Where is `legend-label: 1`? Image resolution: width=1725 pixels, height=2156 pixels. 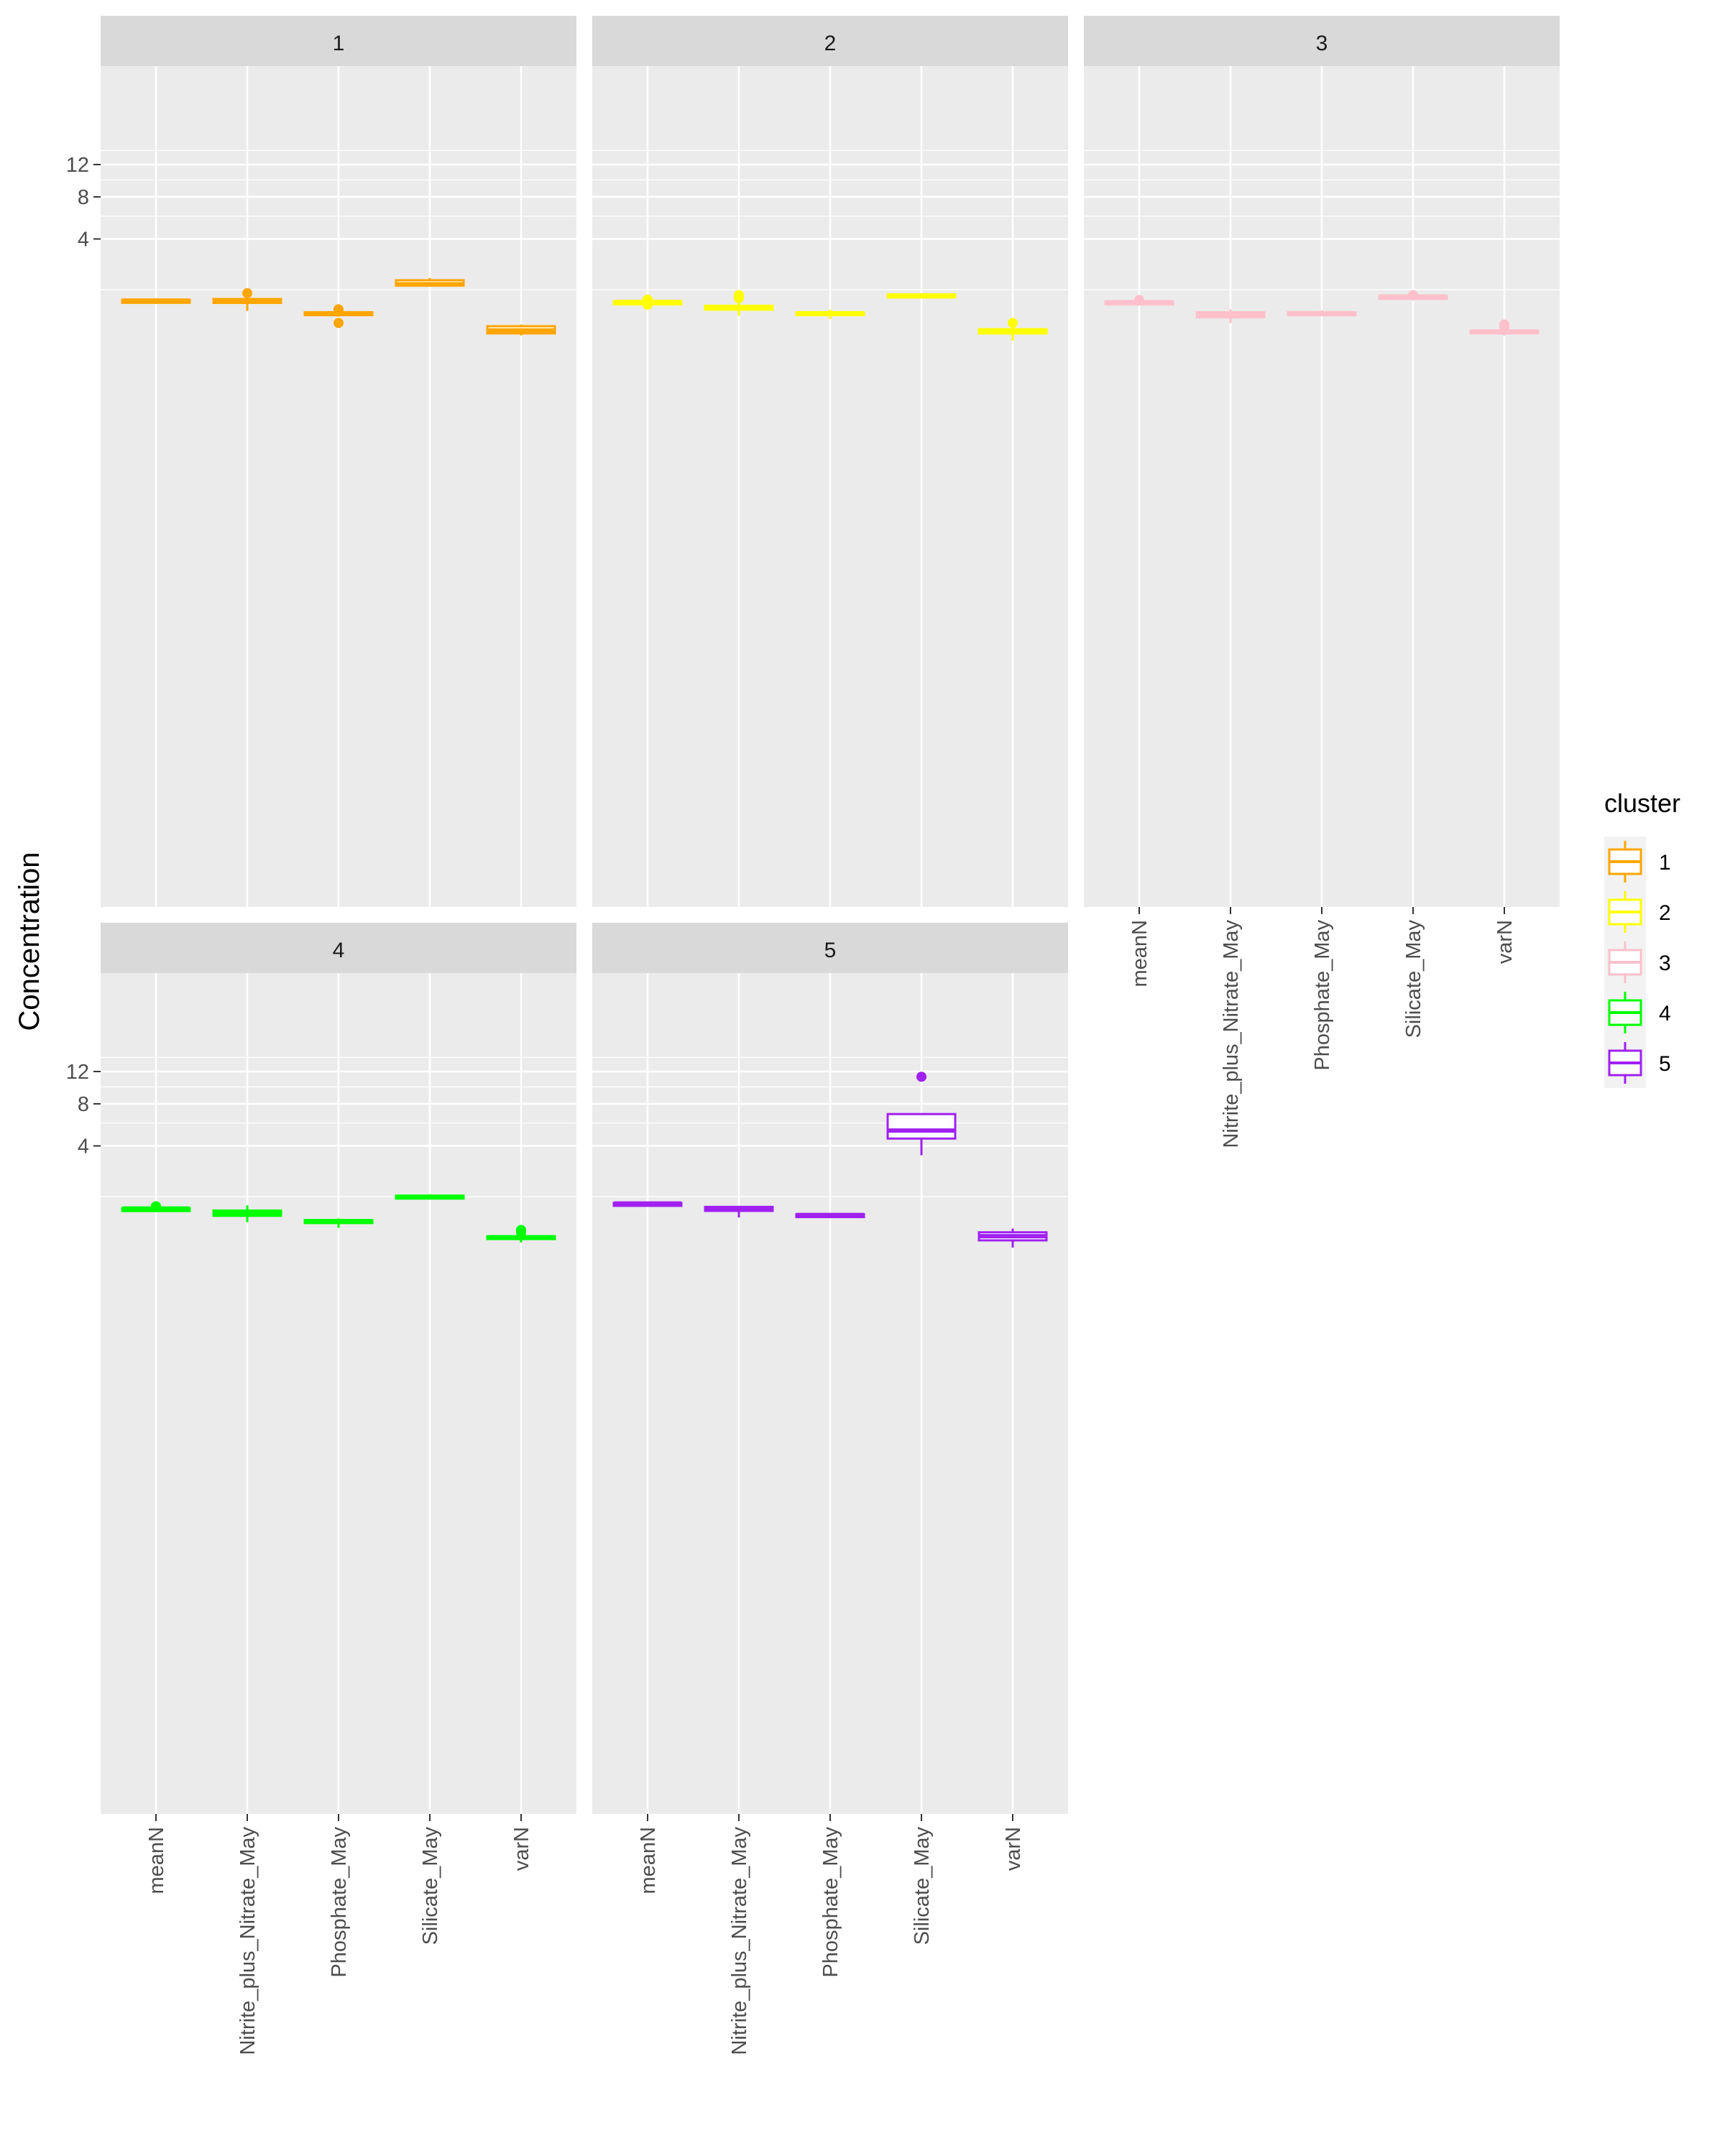 legend-label: 1 is located at coordinates (1665, 863).